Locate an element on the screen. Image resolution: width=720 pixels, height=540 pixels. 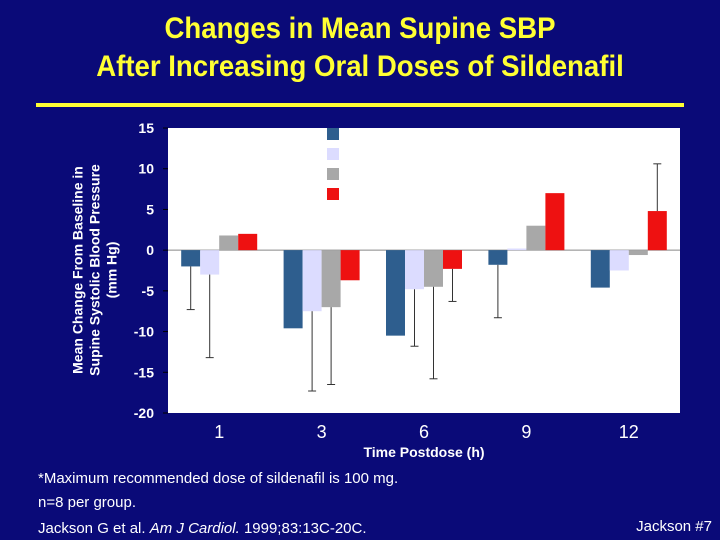
y-tick-label: -15 is located at coordinates (144, 372).